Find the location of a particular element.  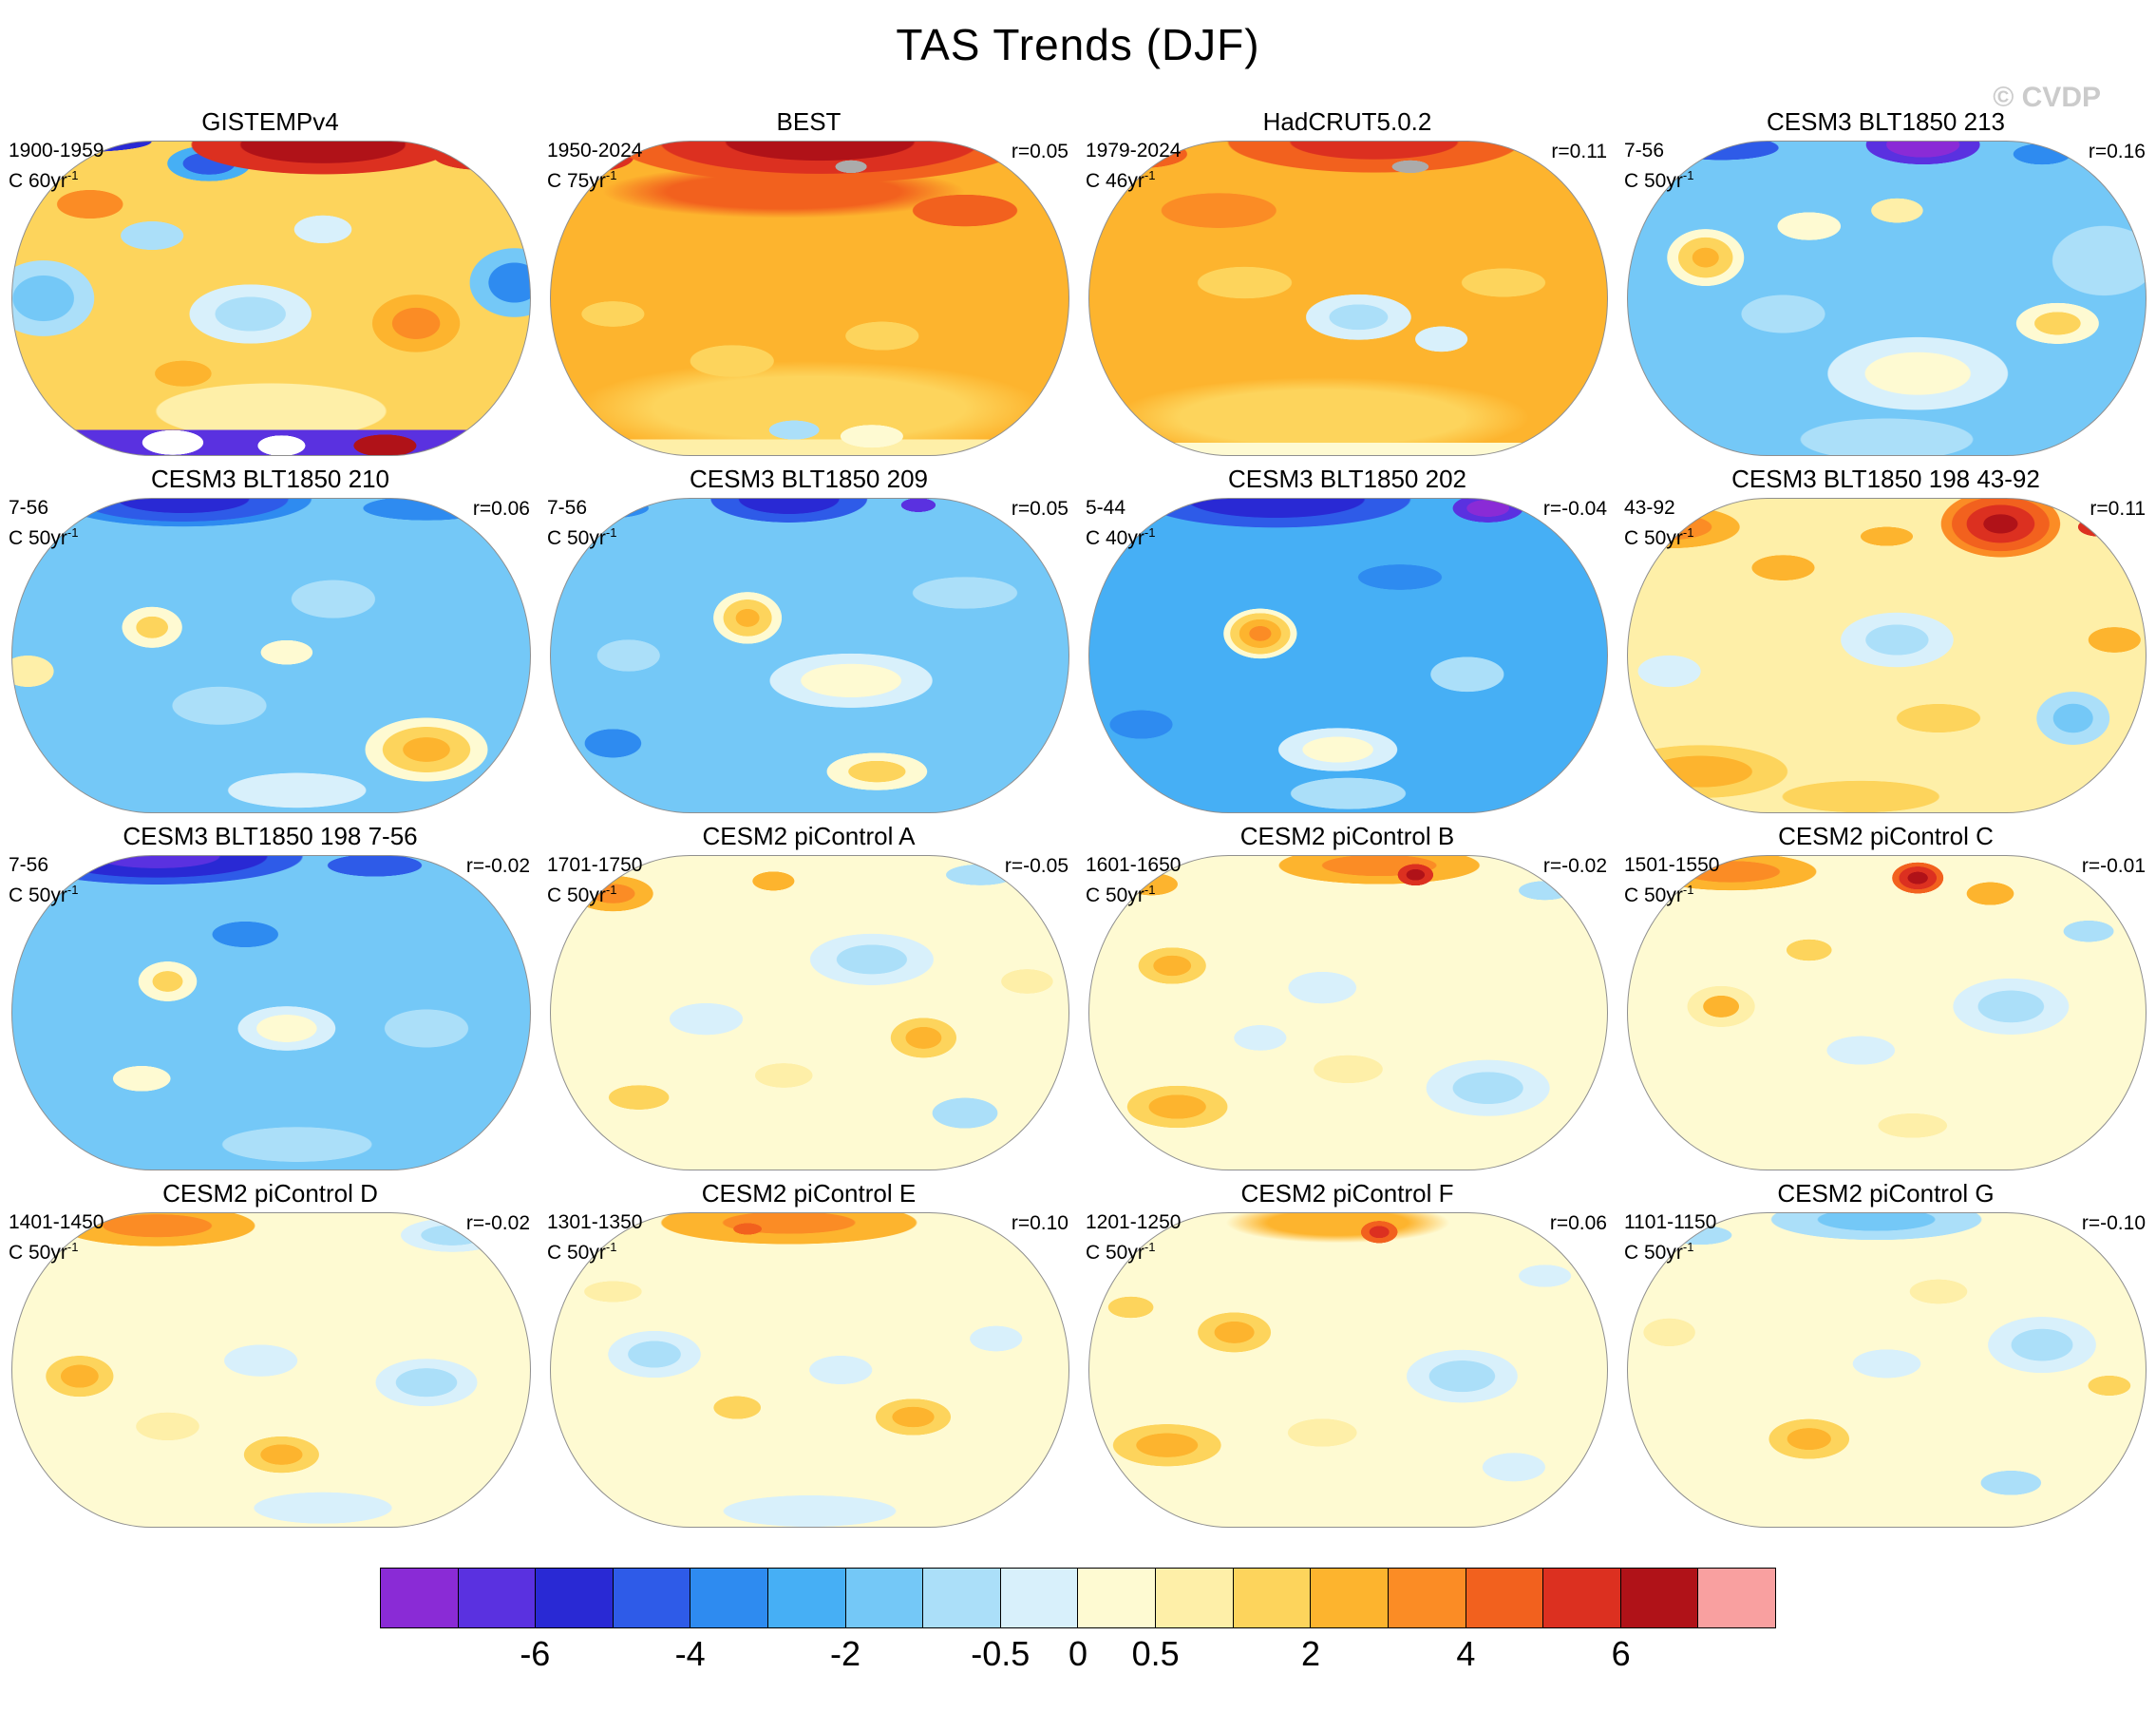

colorbar-label: 4 is located at coordinates (1466, 1653).